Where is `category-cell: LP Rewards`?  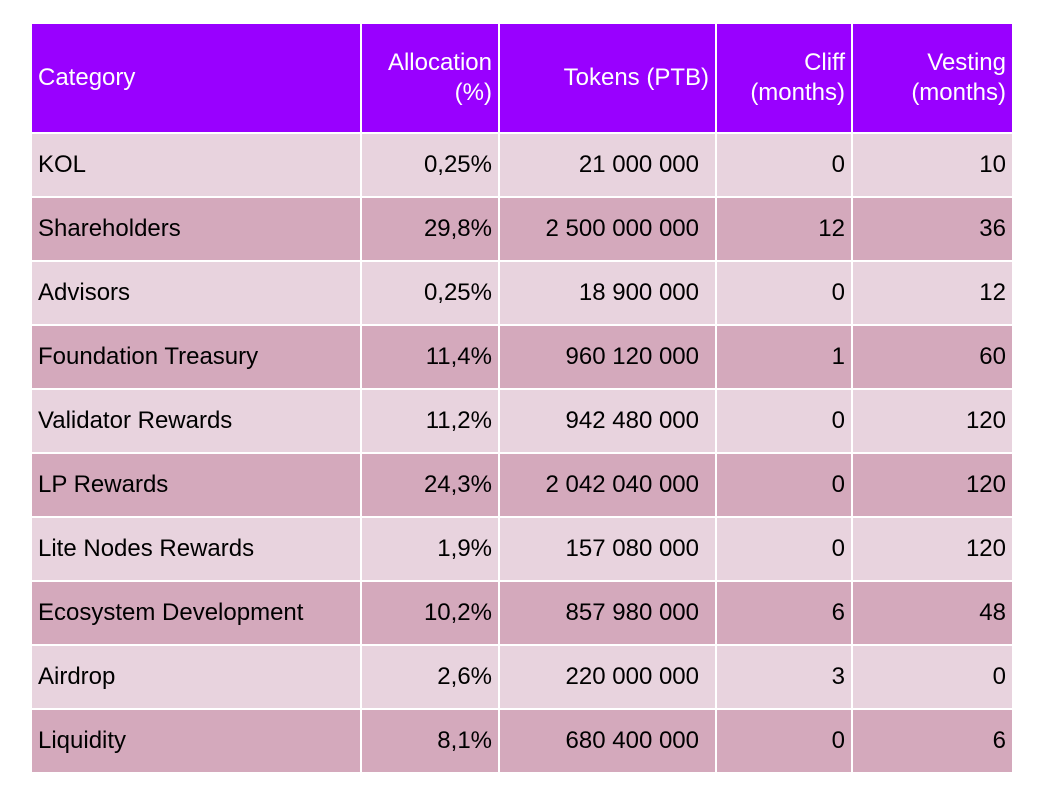 category-cell: LP Rewards is located at coordinates (197, 485).